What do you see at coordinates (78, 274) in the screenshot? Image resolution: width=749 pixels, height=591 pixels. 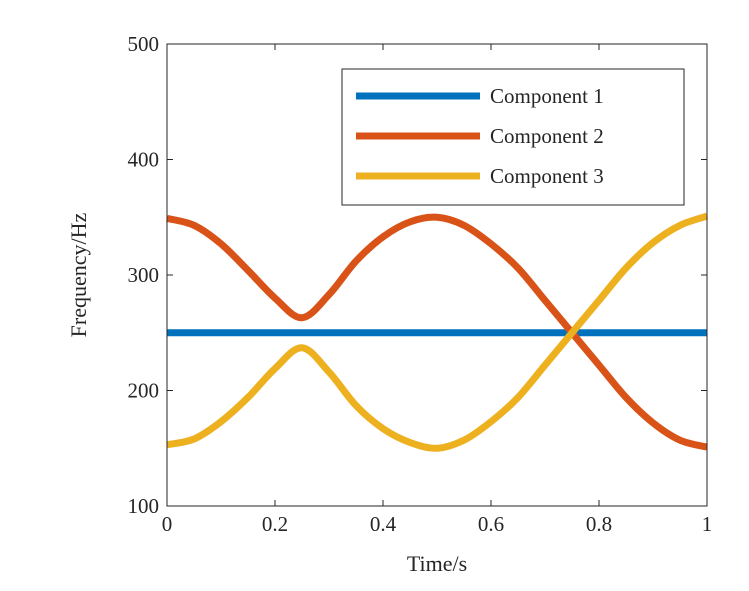 I see `y-axis-label: Frequency/Hz` at bounding box center [78, 274].